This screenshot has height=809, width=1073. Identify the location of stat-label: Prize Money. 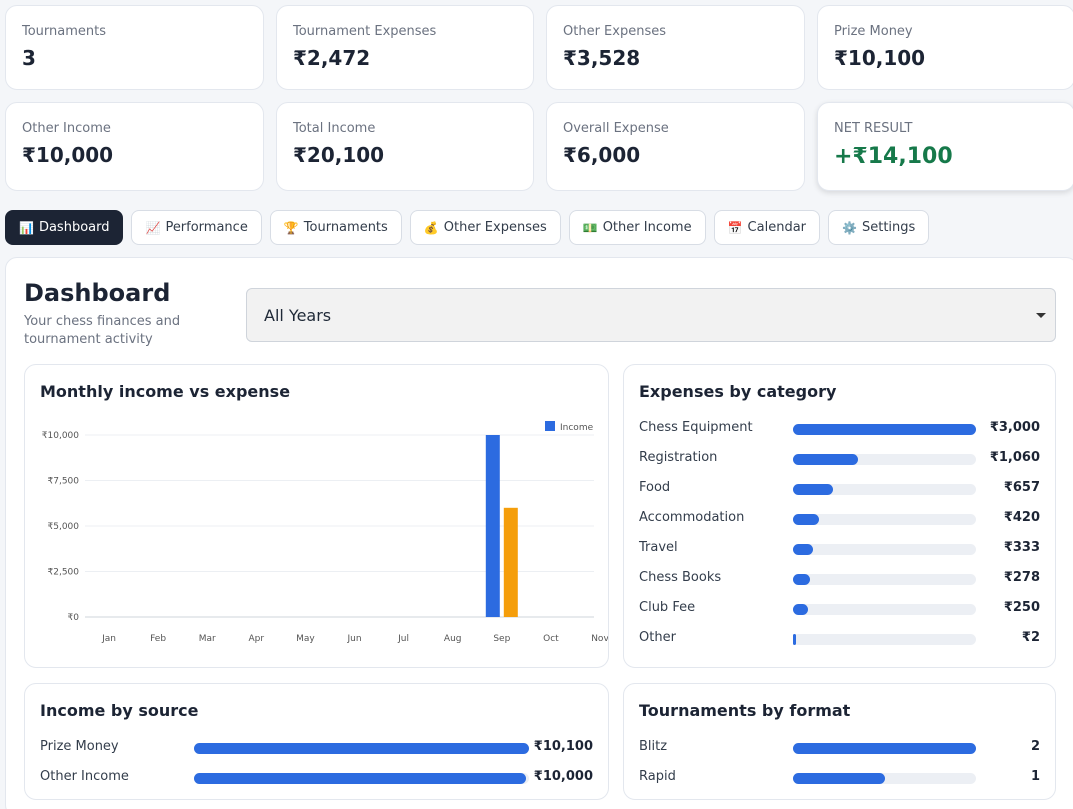
(873, 31).